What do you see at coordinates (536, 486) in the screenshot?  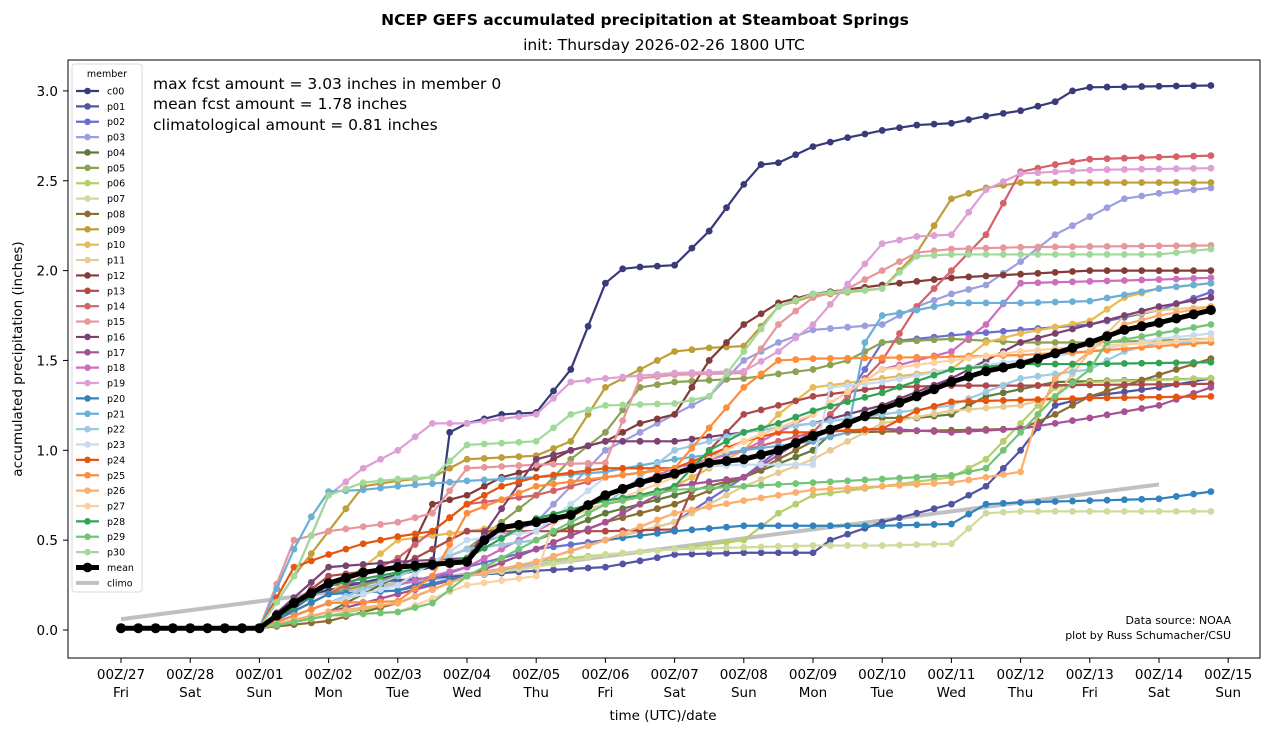 I see `p25-point` at bounding box center [536, 486].